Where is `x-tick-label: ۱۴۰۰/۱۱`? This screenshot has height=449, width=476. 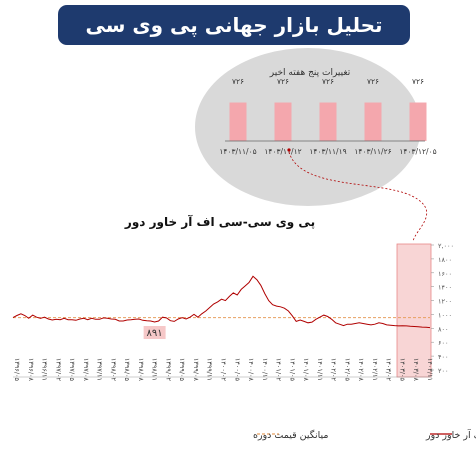 x-tick-label: ۱۴۰۰/۱۱ is located at coordinates (265, 369).